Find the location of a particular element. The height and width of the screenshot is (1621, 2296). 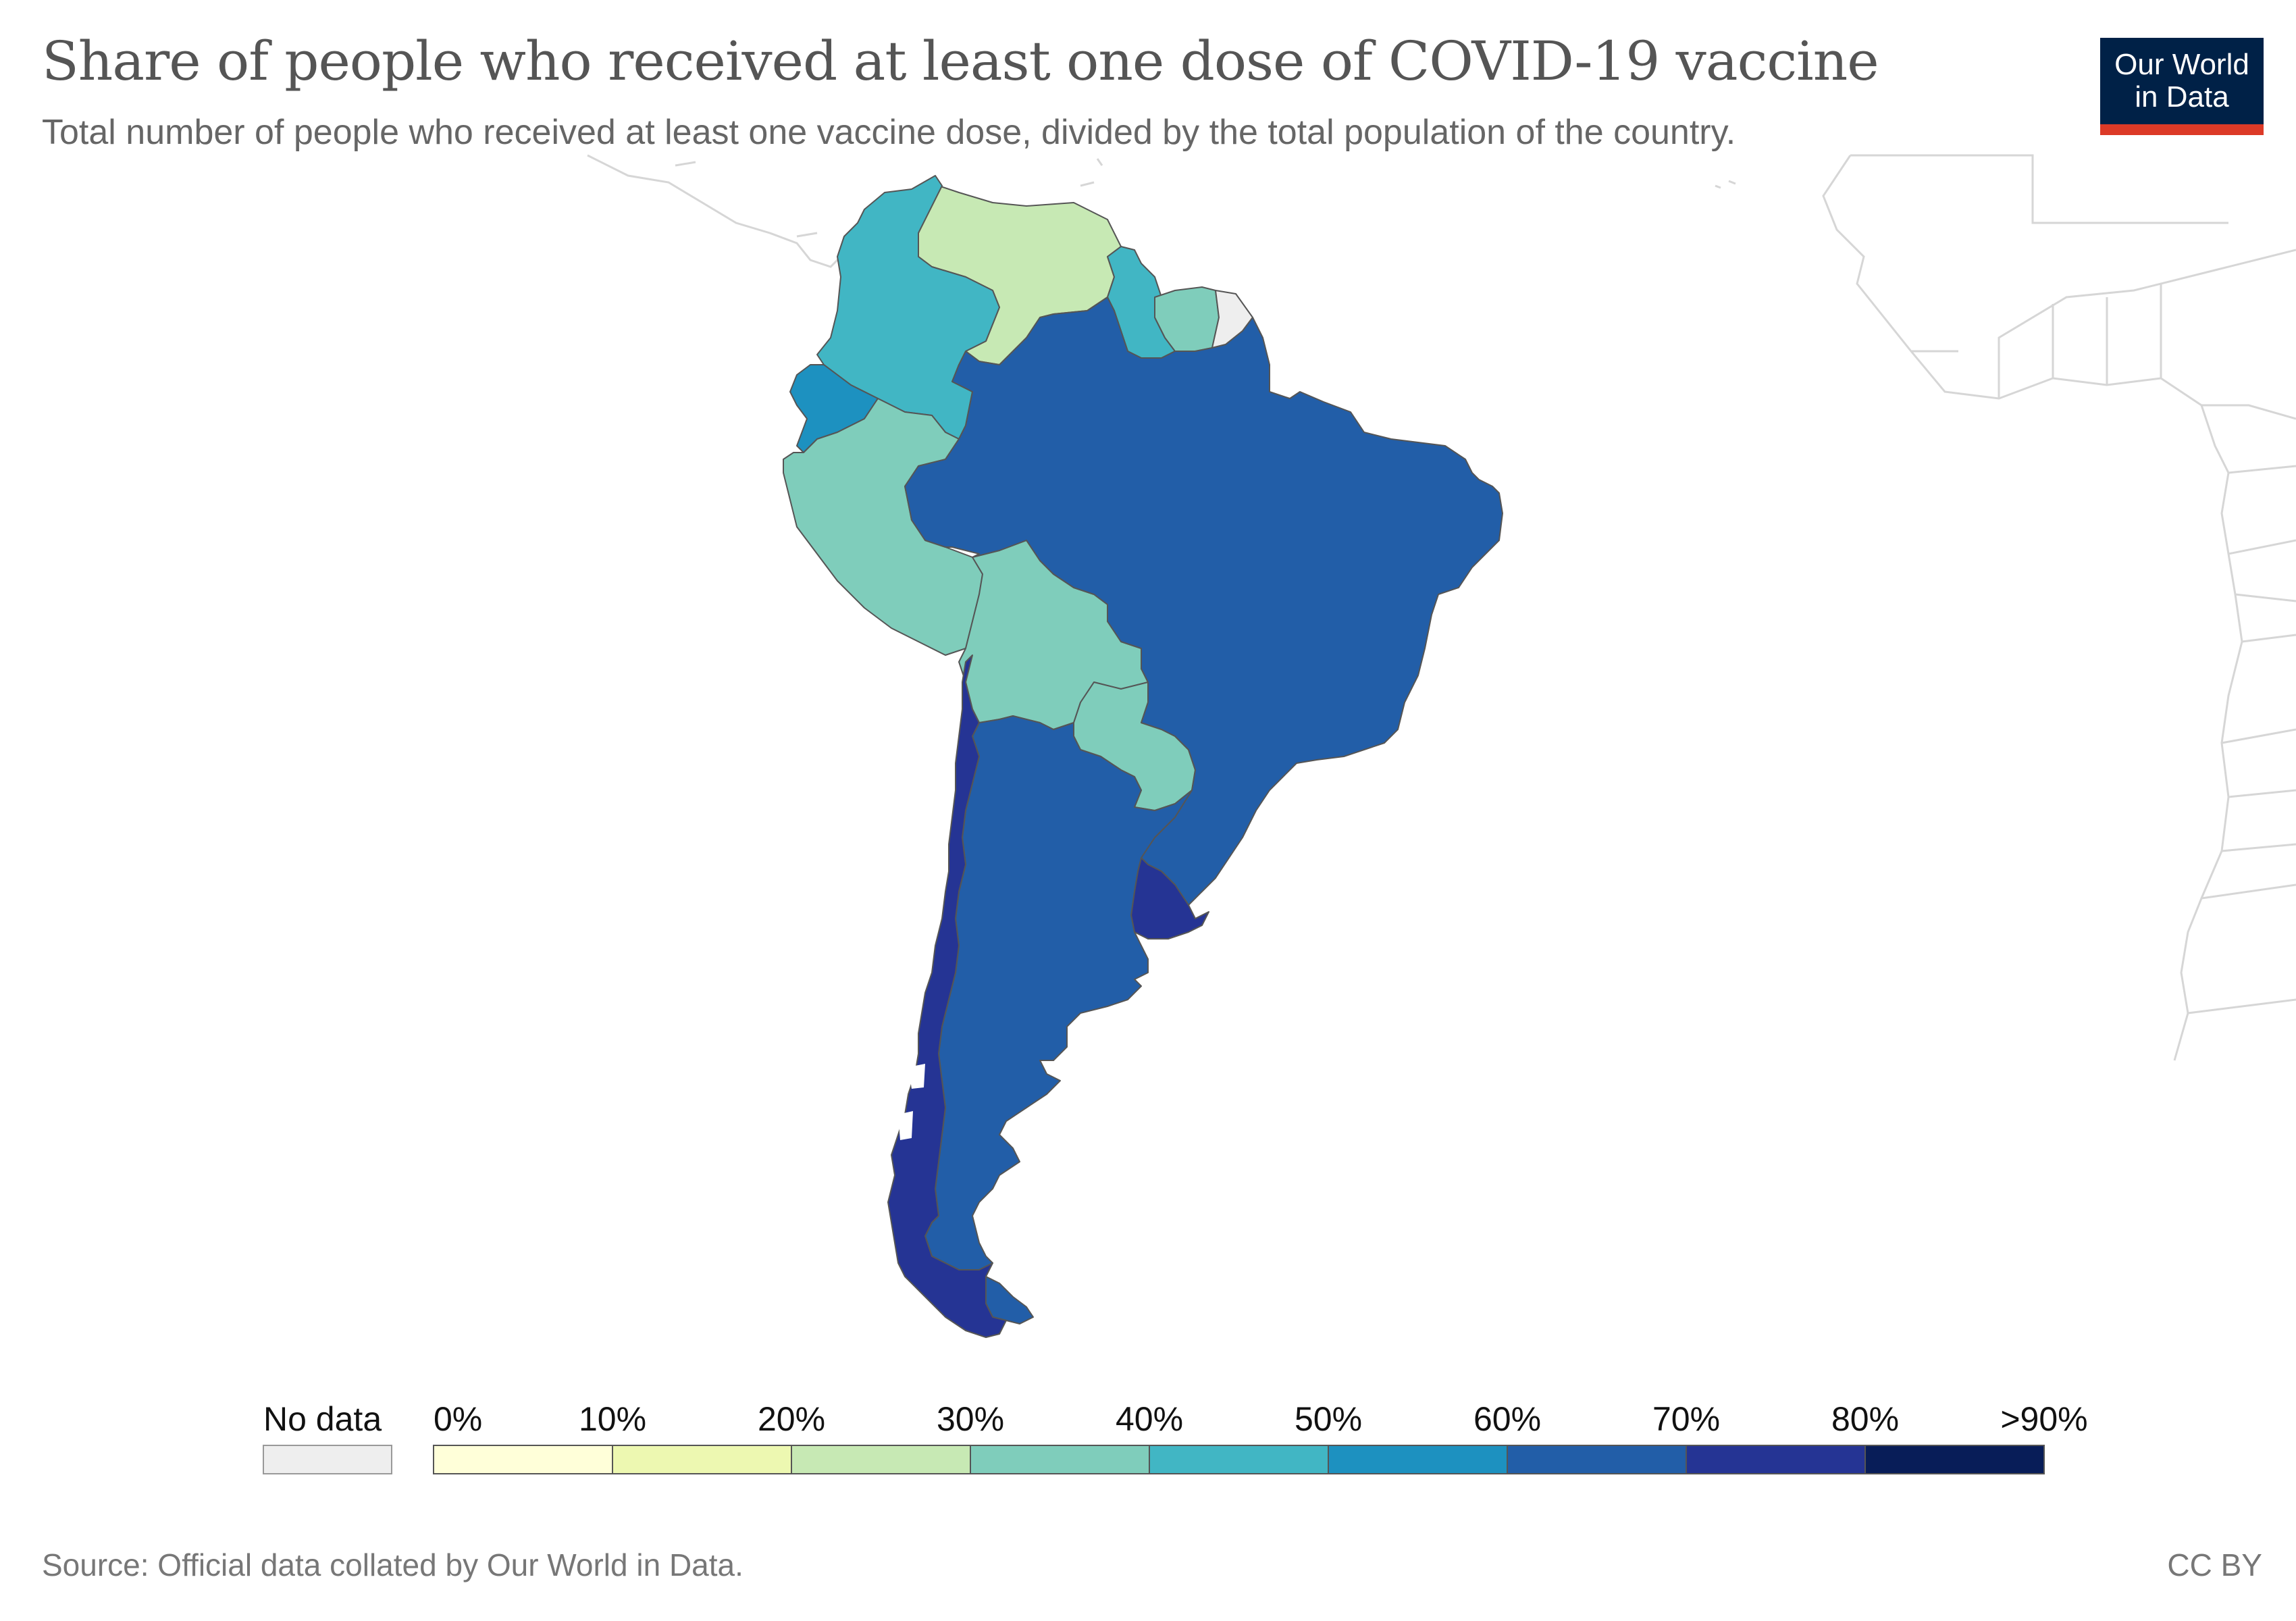

legend-bins is located at coordinates (1239, 1460).